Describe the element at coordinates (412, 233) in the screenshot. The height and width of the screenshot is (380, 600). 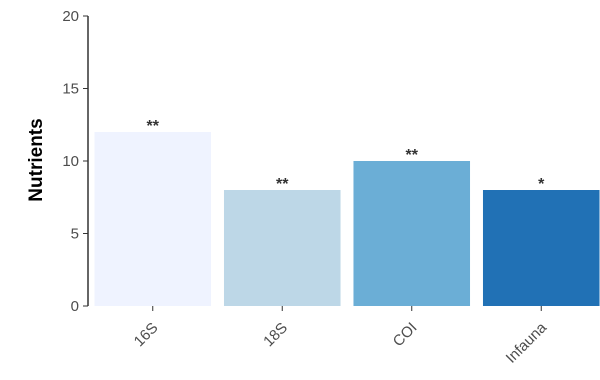
I see `bar-coi` at that location.